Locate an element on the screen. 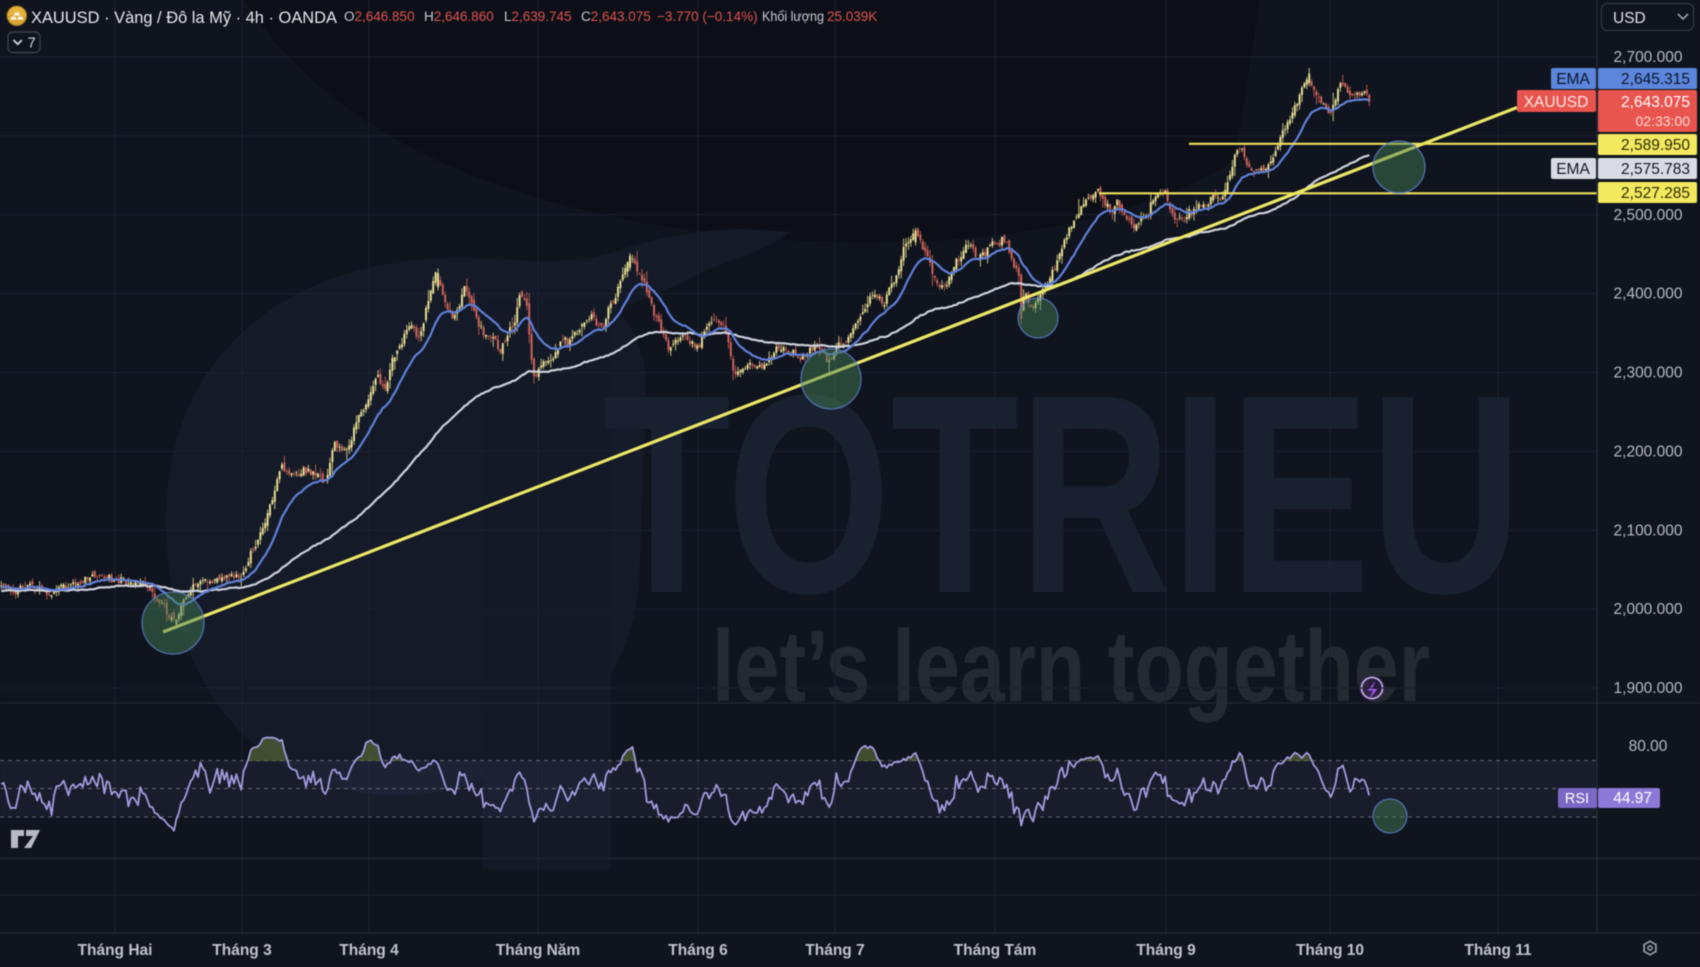  svg-text: 2,575.783 is located at coordinates (1655, 169).